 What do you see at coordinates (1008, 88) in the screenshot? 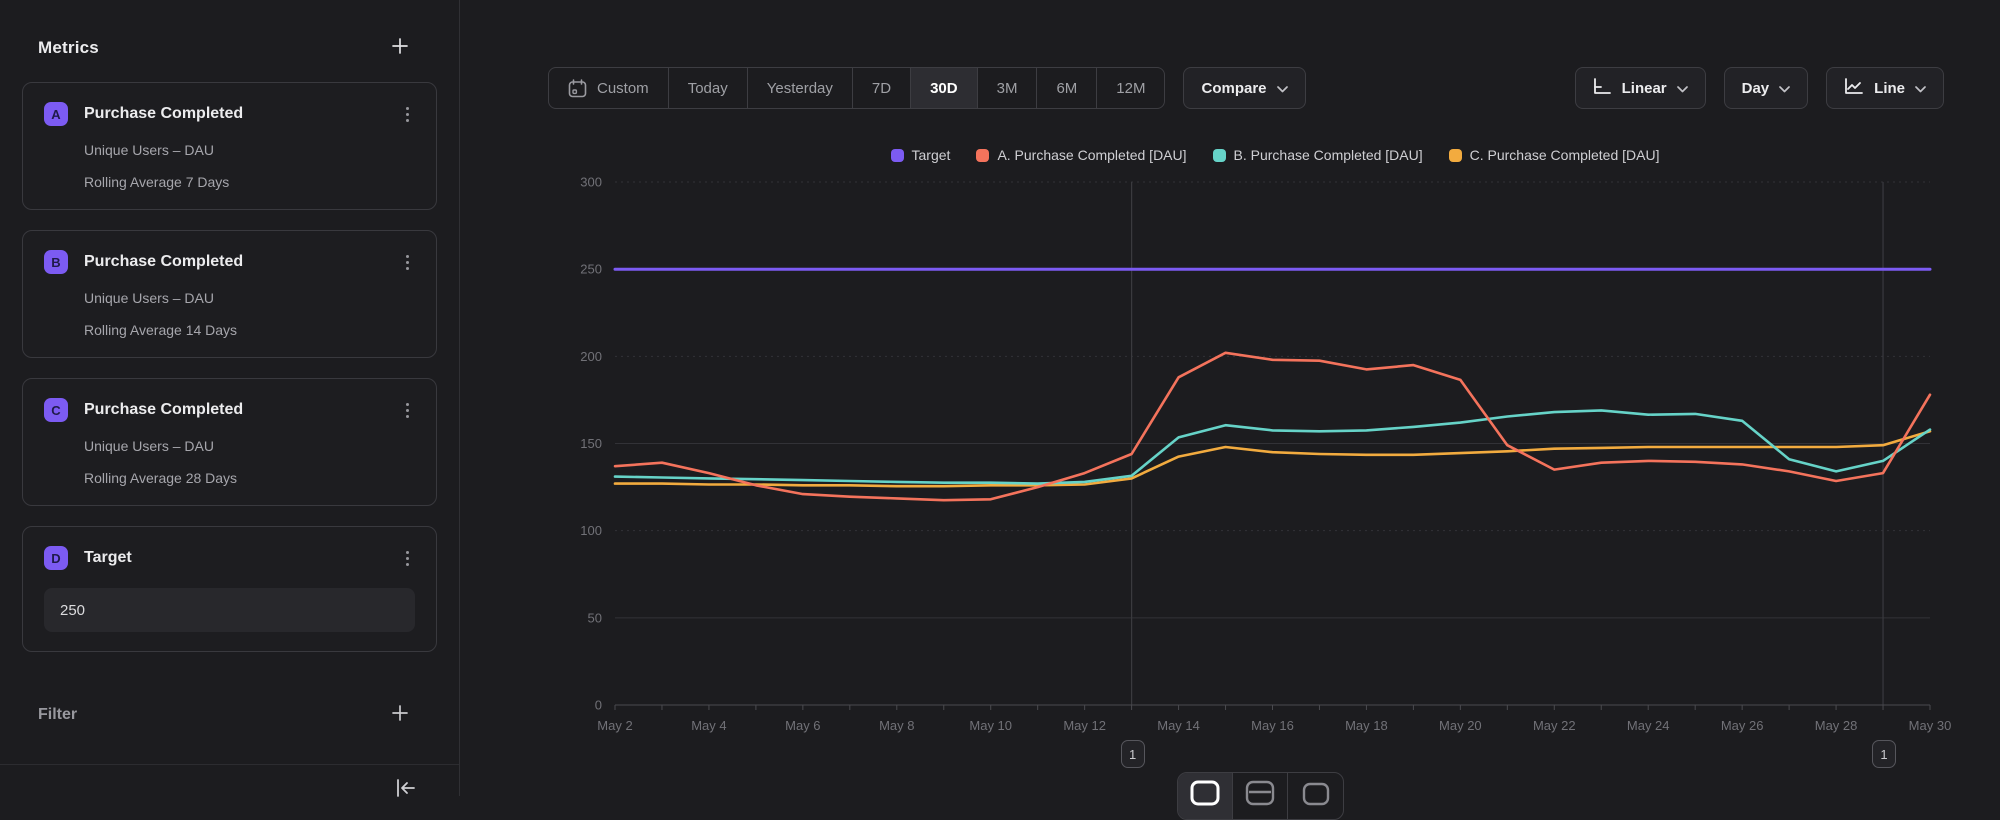
I see `range-3m: 3M` at bounding box center [1008, 88].